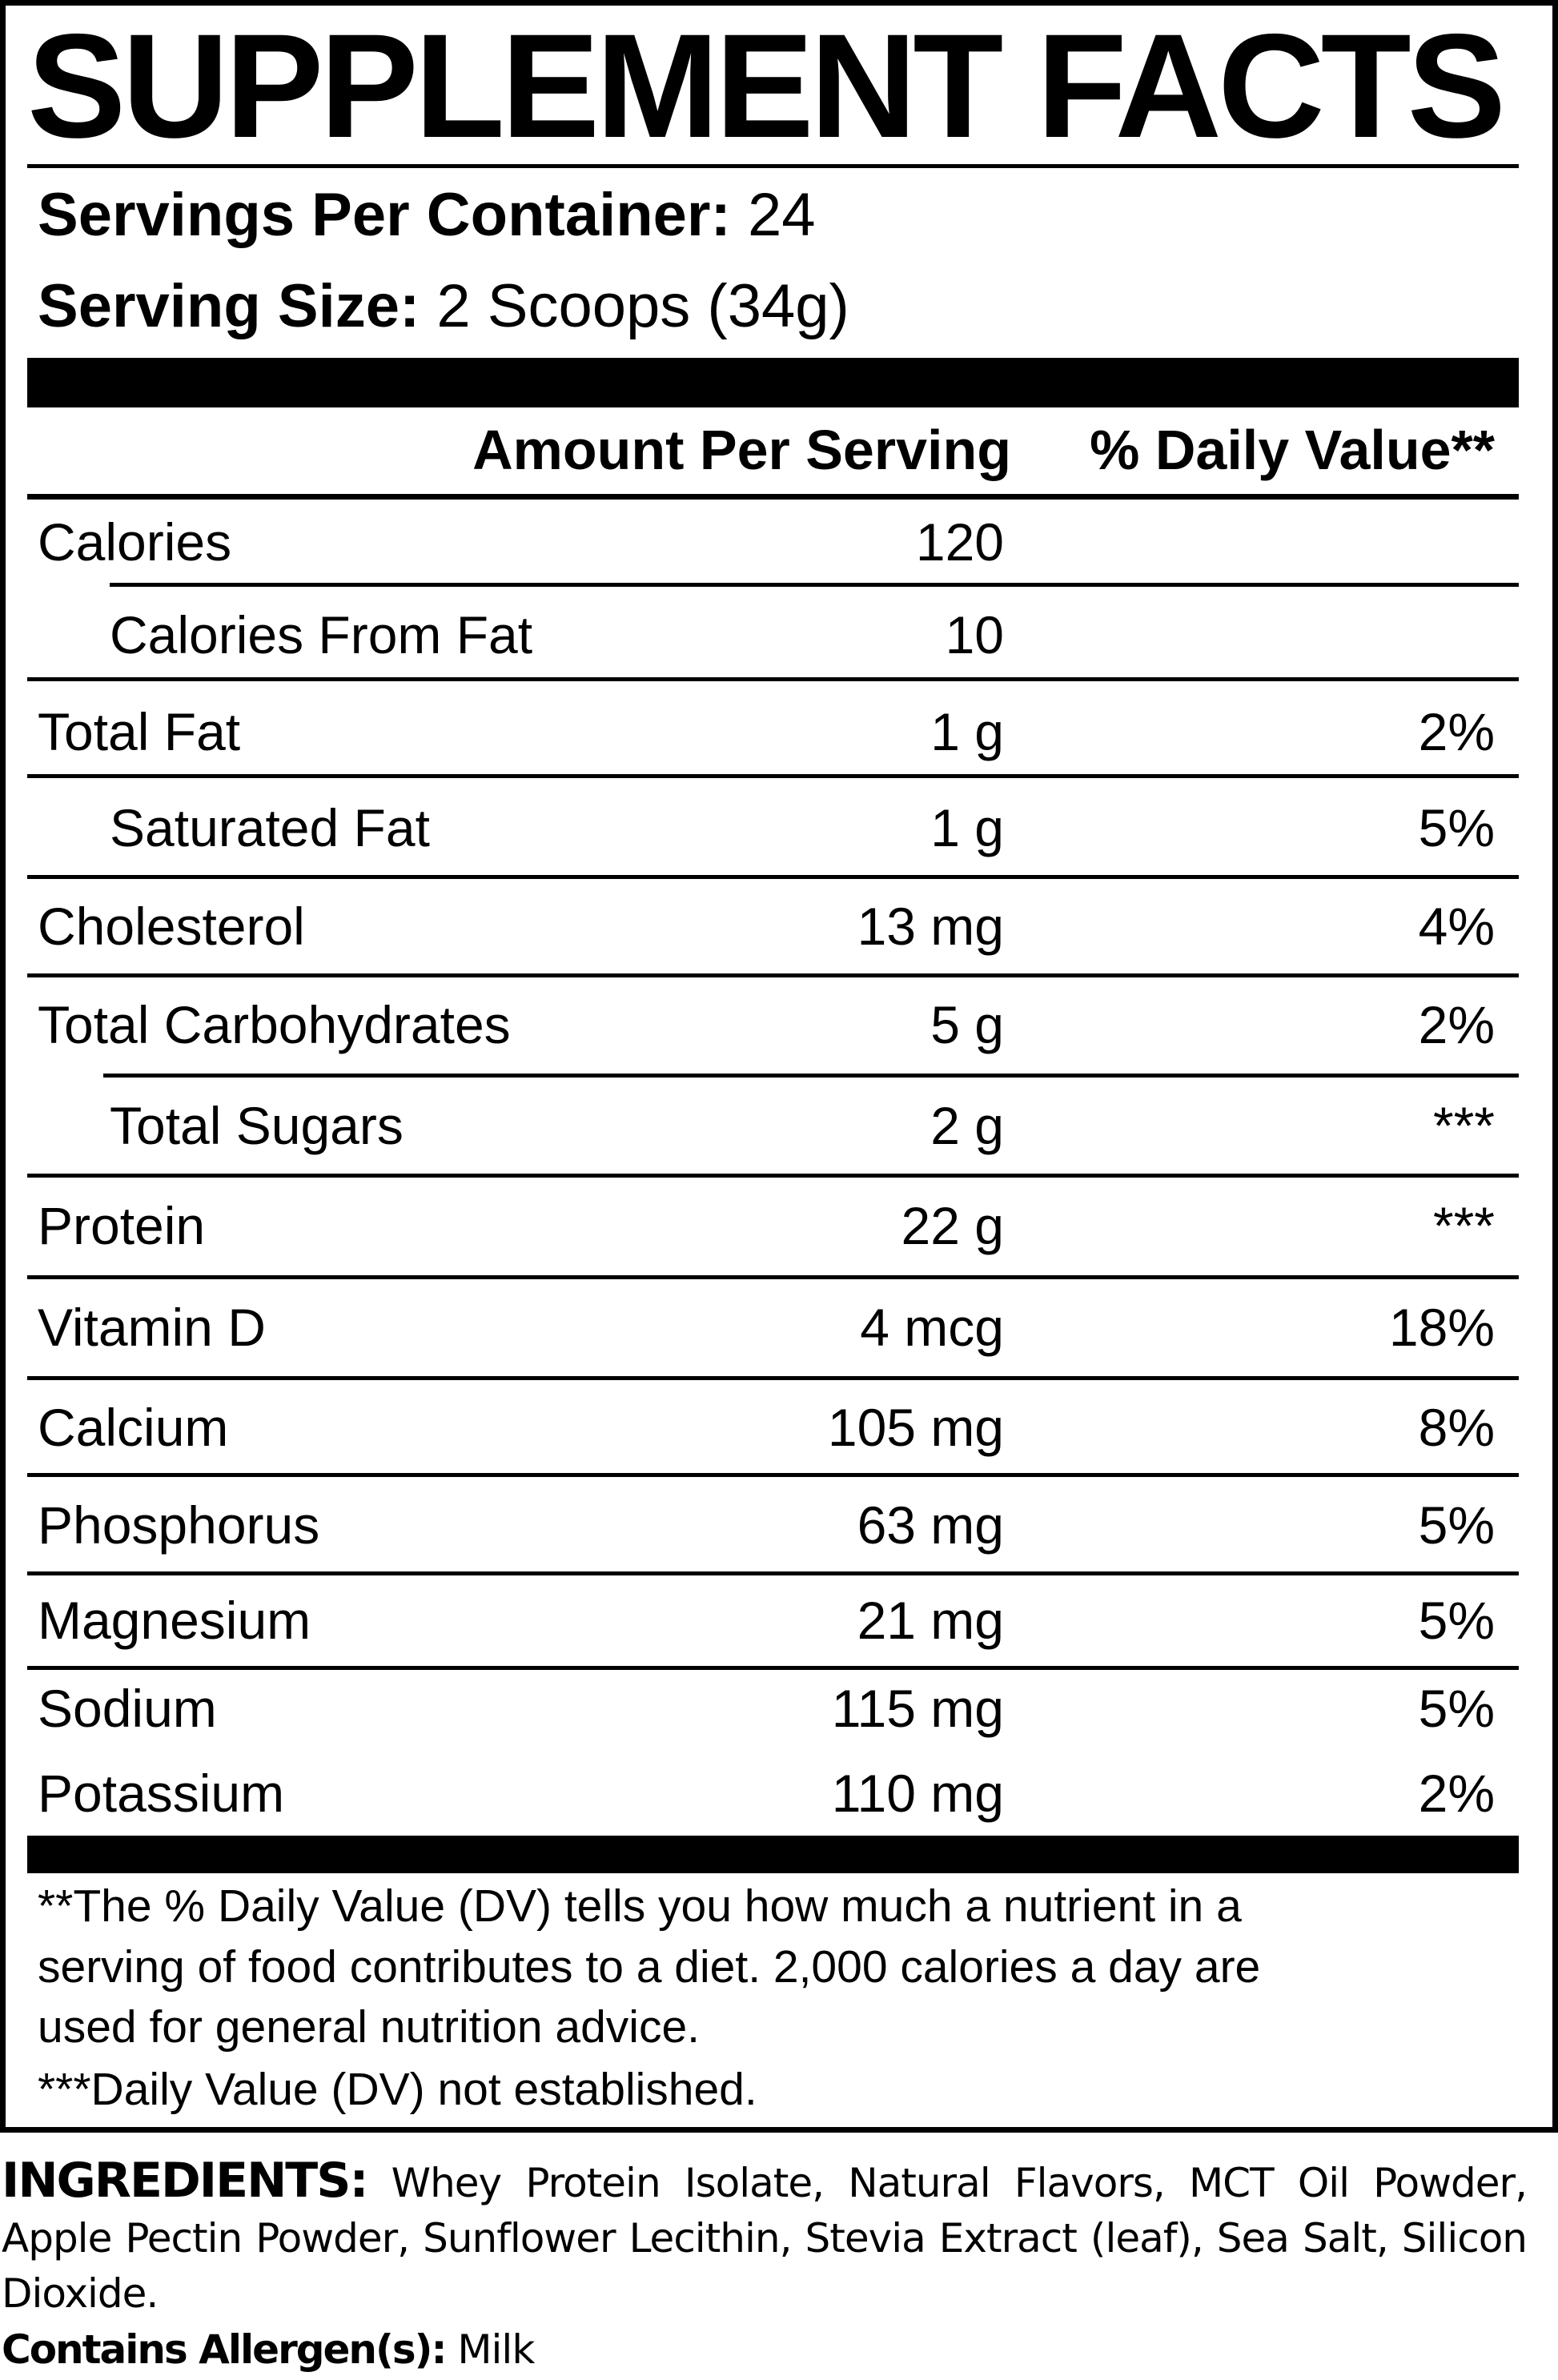  What do you see at coordinates (270, 827) in the screenshot?
I see `nutrient-name: Saturated Fat` at bounding box center [270, 827].